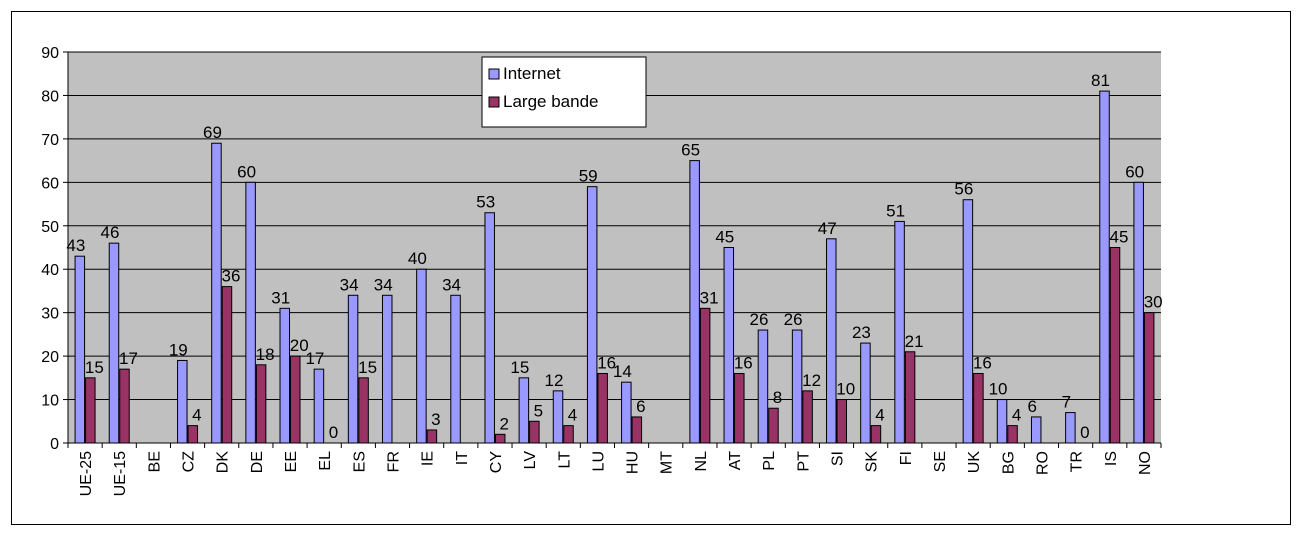 The width and height of the screenshot is (1303, 536). I want to click on data-label-internet: 19, so click(178, 349).